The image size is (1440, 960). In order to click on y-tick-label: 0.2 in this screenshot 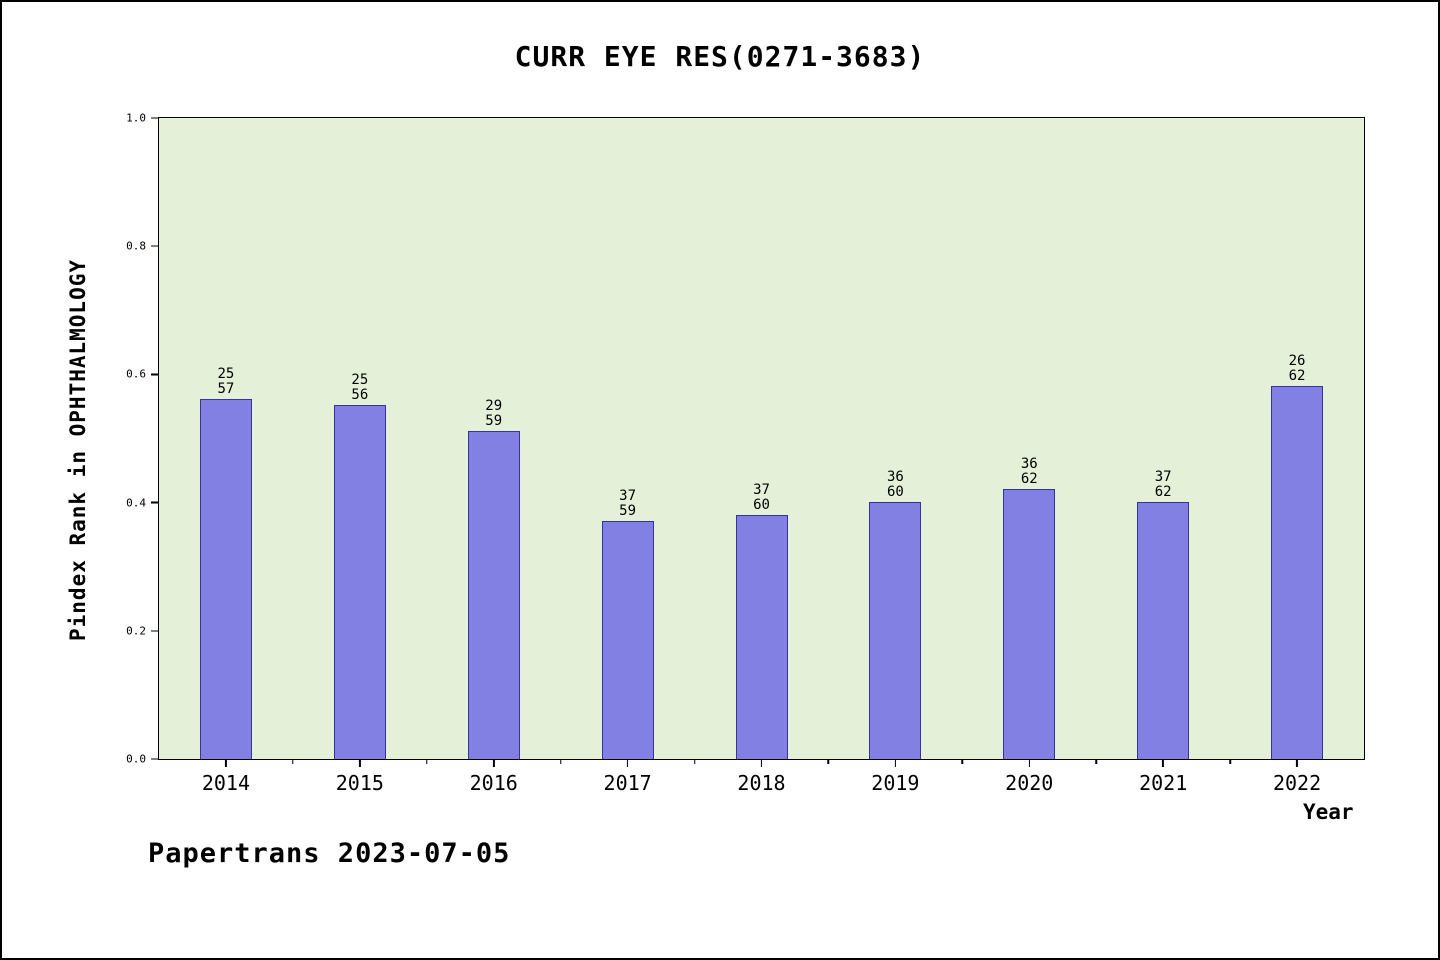, I will do `click(136, 631)`.